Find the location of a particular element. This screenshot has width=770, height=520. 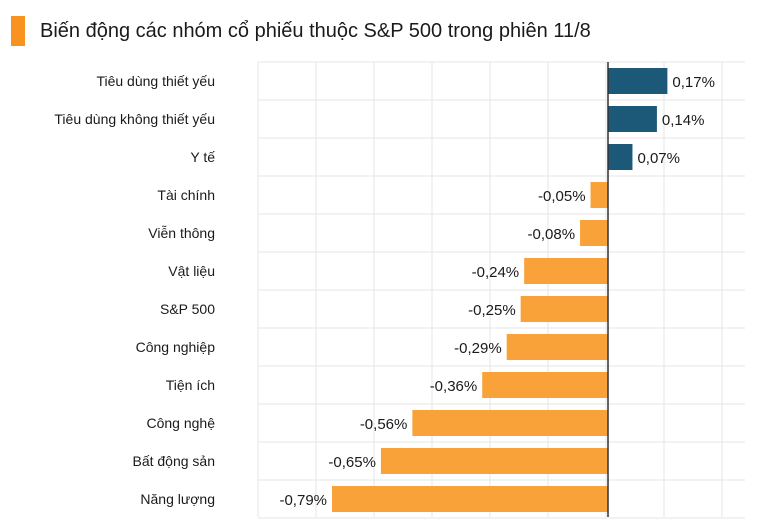

title-accent-bar is located at coordinates (18, 31).